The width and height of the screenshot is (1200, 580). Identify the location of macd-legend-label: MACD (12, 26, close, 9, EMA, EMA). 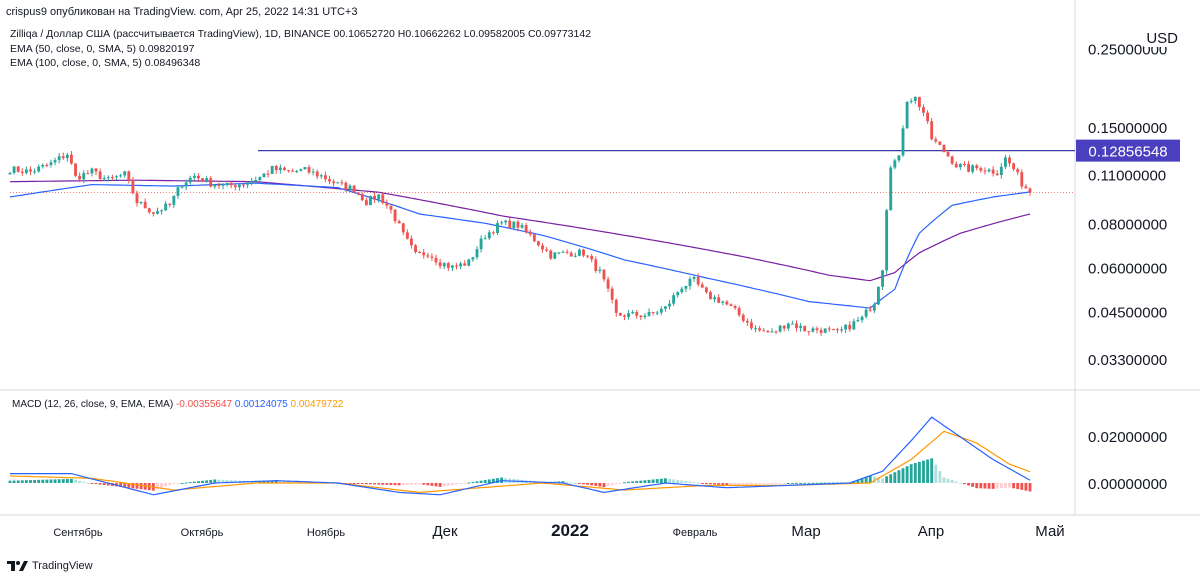
(93, 404).